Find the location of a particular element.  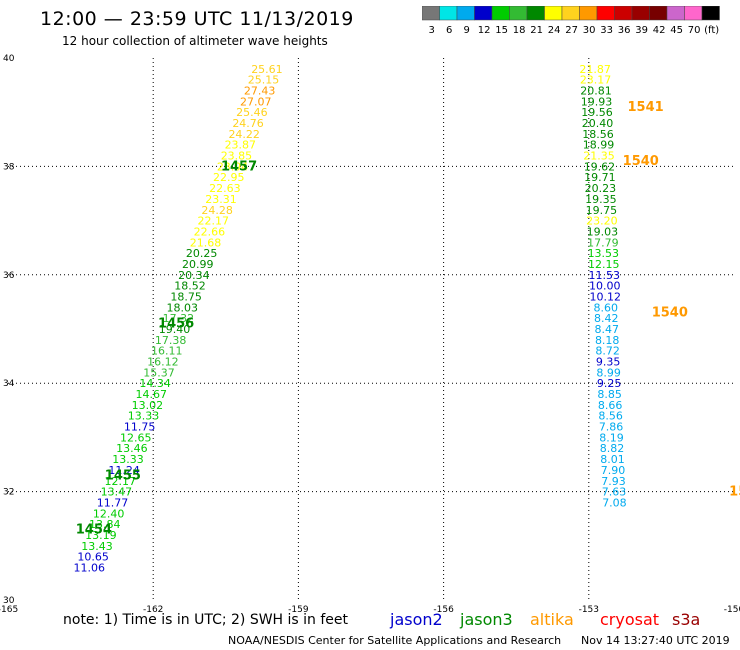

wave-height-value: 21.68 is located at coordinates (206, 242).